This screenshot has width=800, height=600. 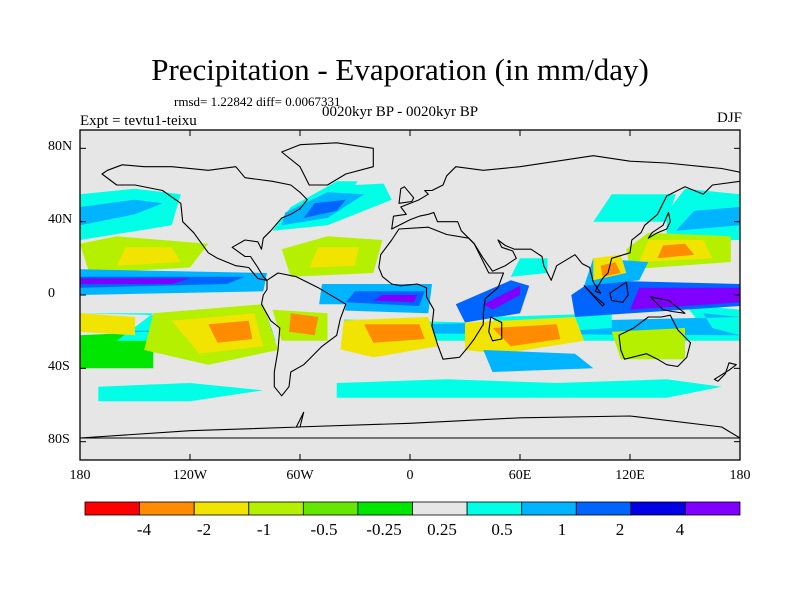 I want to click on lat-label-80n: 80N, so click(x=60, y=146).